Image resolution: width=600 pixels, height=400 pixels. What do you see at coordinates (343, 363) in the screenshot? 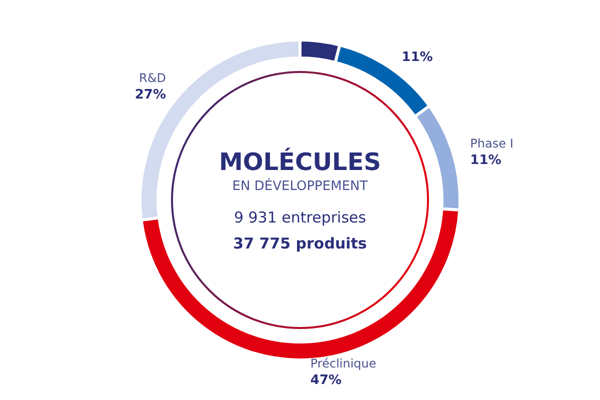
I see `slice-label: Préclinique` at bounding box center [343, 363].